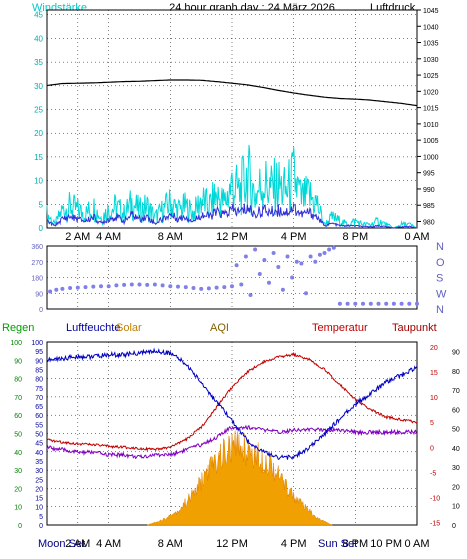 The width and height of the screenshot is (467, 559). What do you see at coordinates (429, 222) in the screenshot?
I see `pressure-tick-label: 980` at bounding box center [429, 222].